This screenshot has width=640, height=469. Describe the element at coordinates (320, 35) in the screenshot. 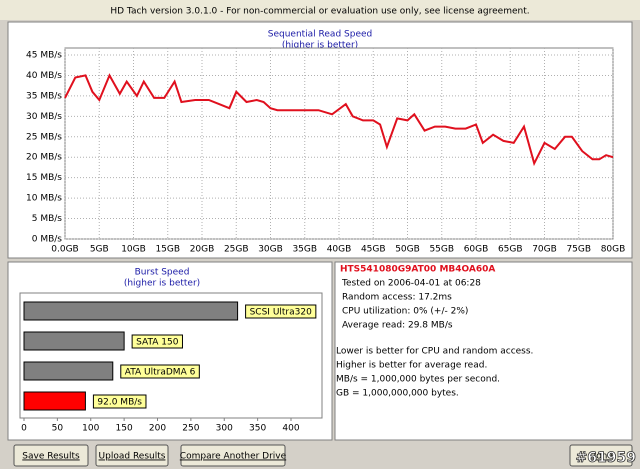

I see `chart-title: Sequential Read Speed` at that location.